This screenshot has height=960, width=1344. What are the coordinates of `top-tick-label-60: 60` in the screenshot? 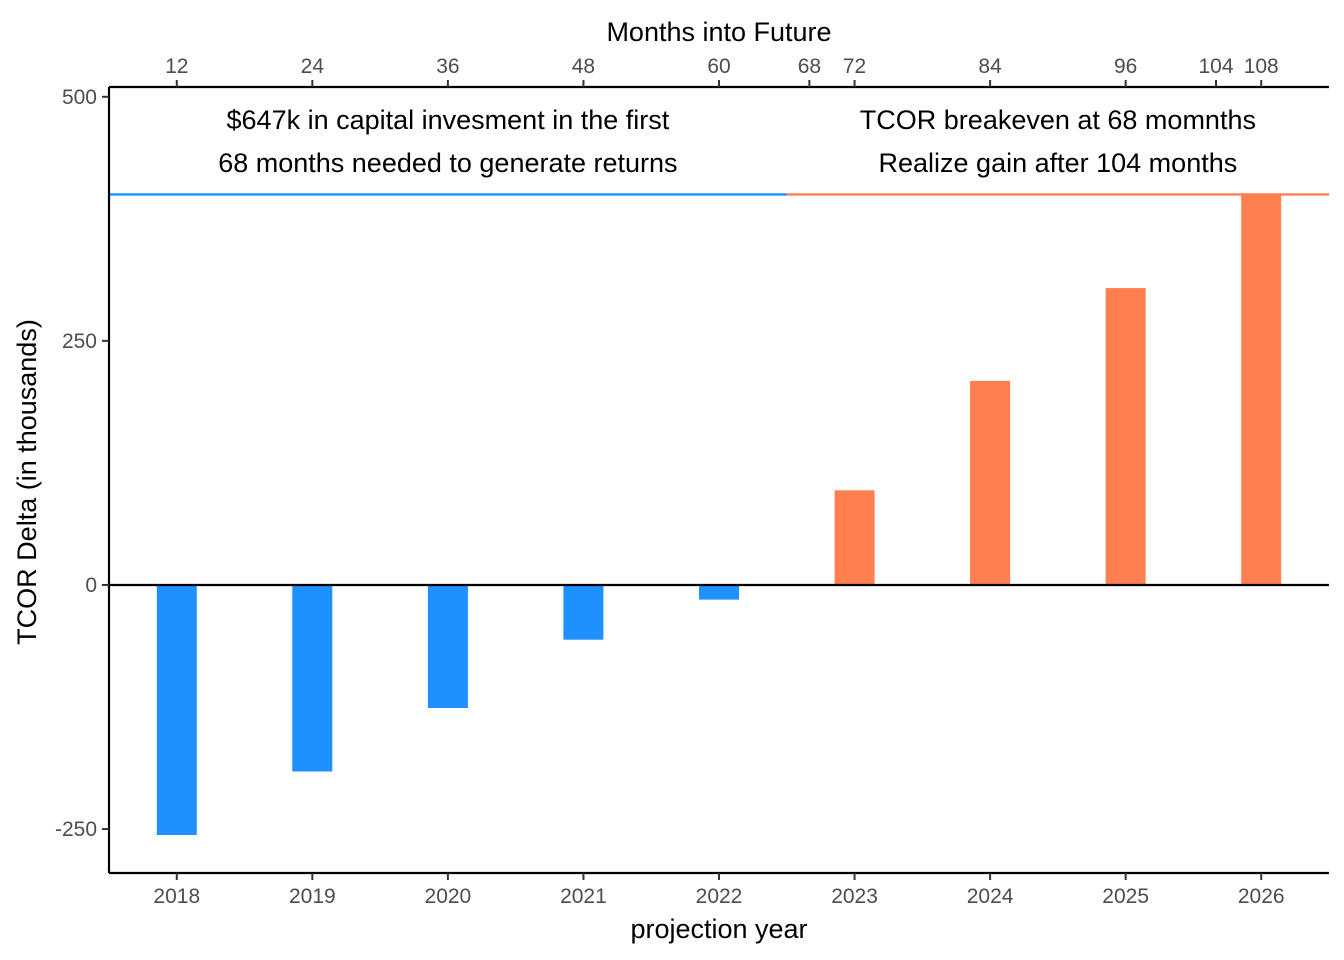 It's located at (718, 66).